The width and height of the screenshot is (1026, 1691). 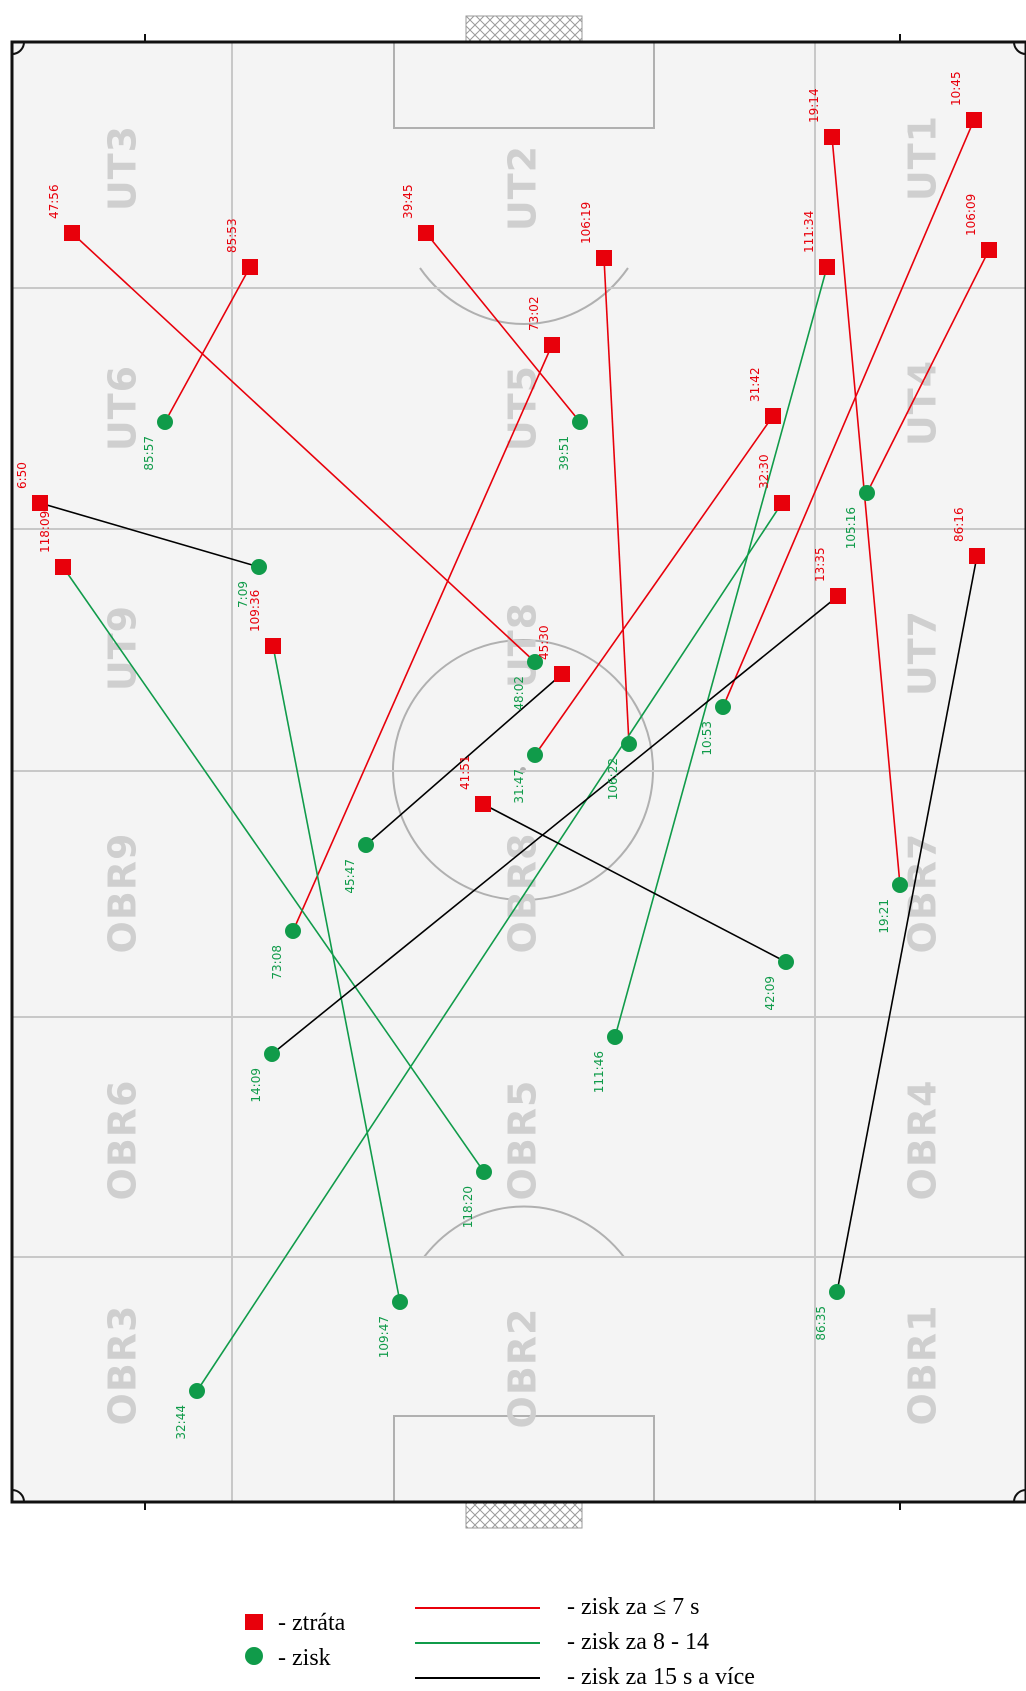 I want to click on gain-time-label: 42:09, so click(x=770, y=993).